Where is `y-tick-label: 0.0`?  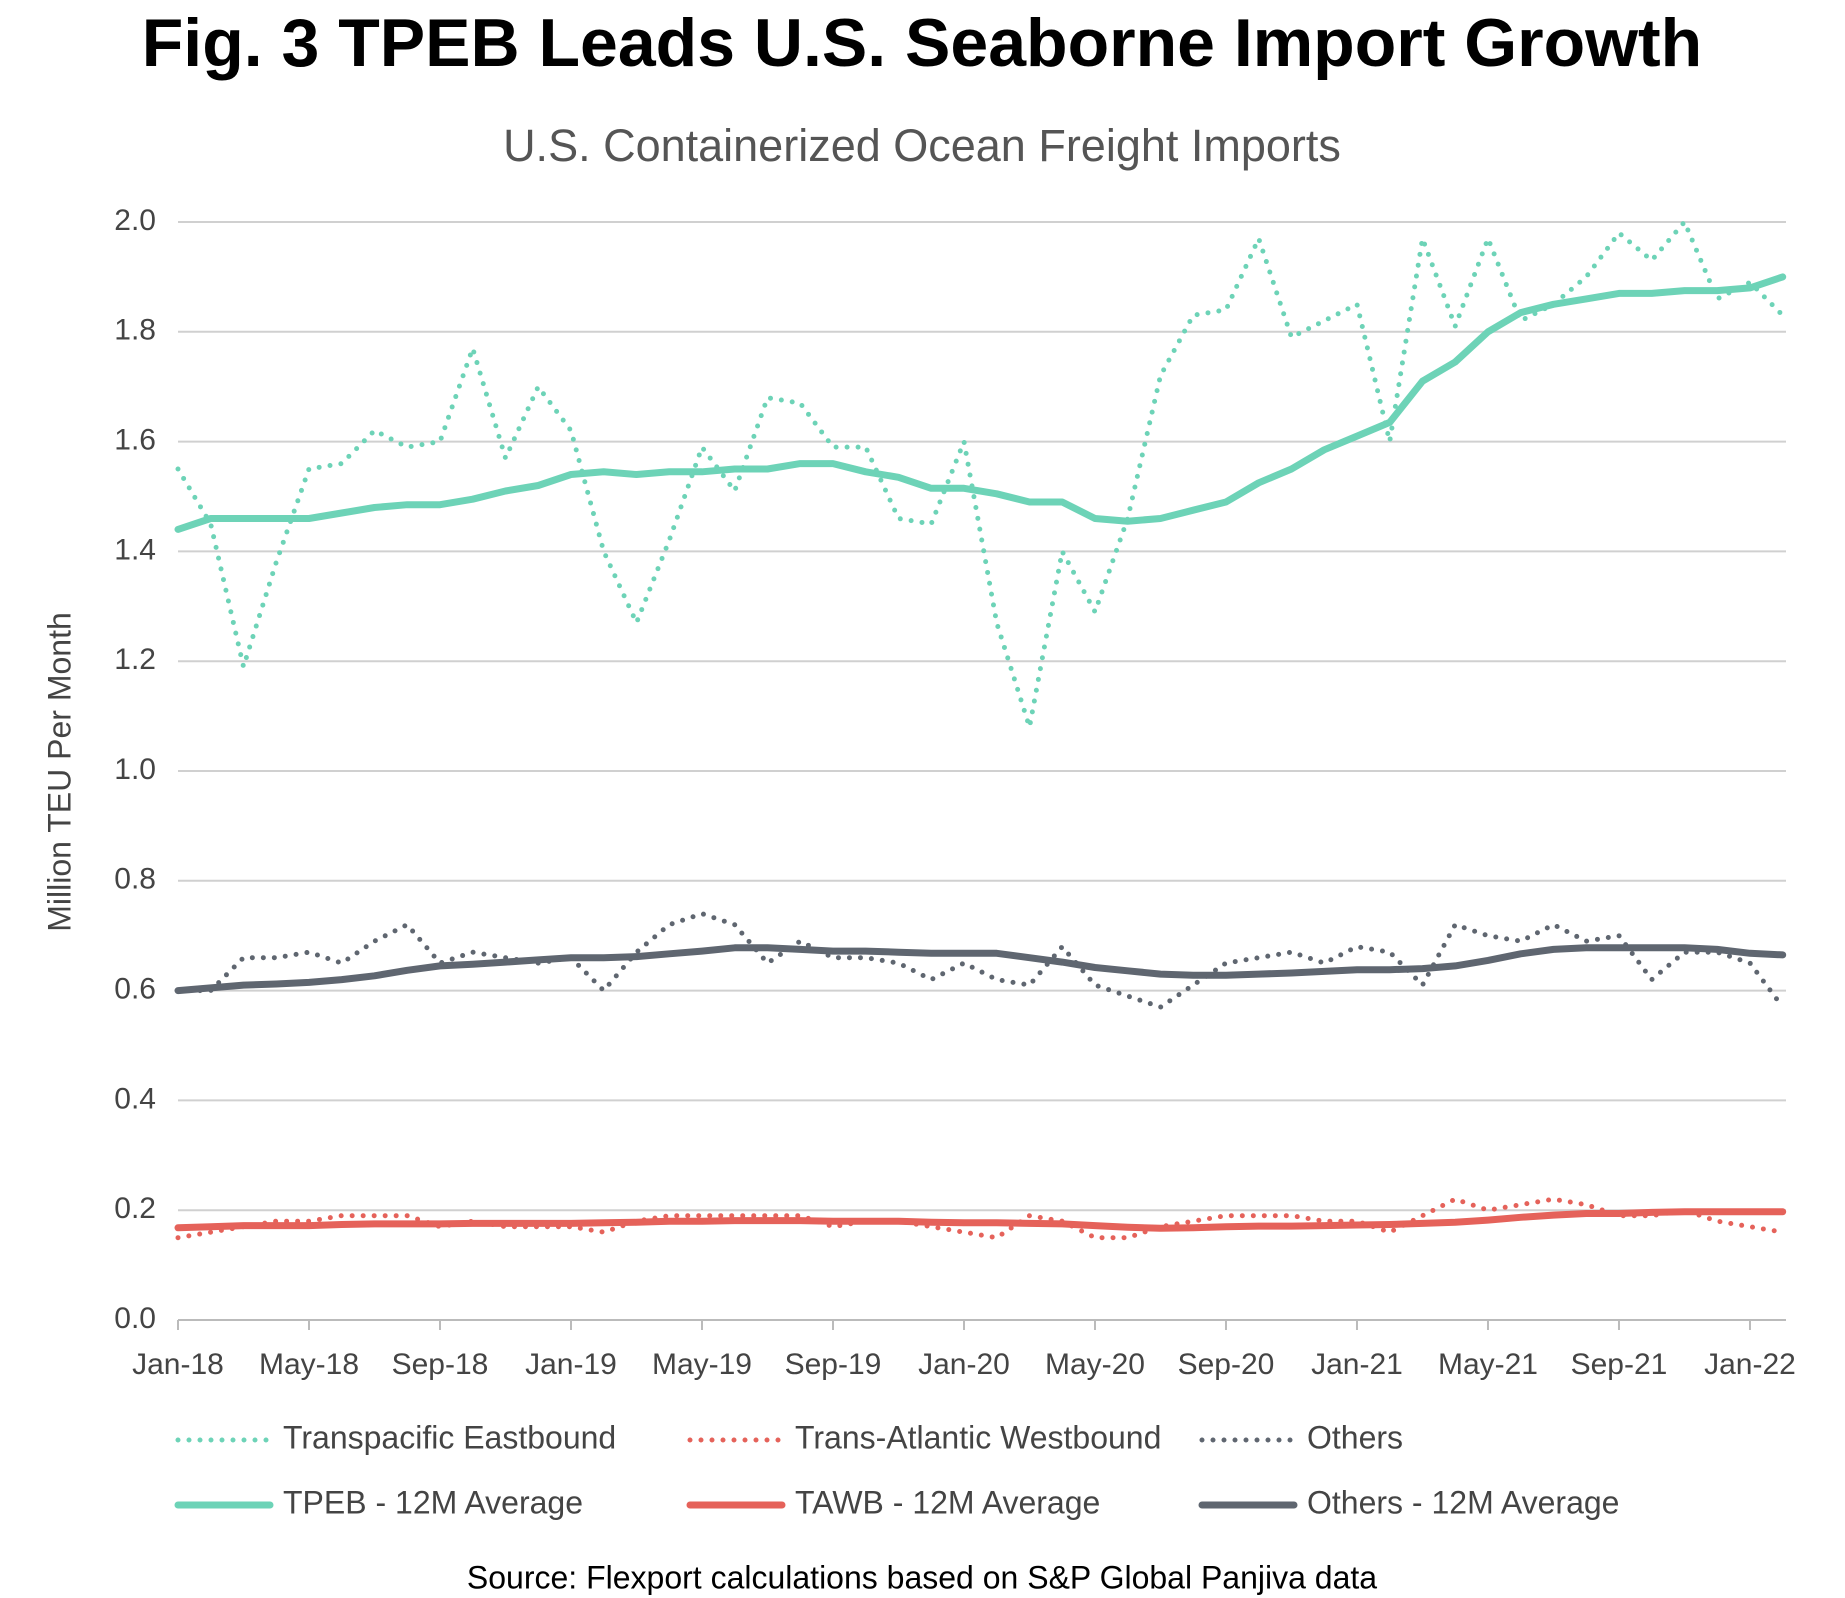 y-tick-label: 0.0 is located at coordinates (135, 1318).